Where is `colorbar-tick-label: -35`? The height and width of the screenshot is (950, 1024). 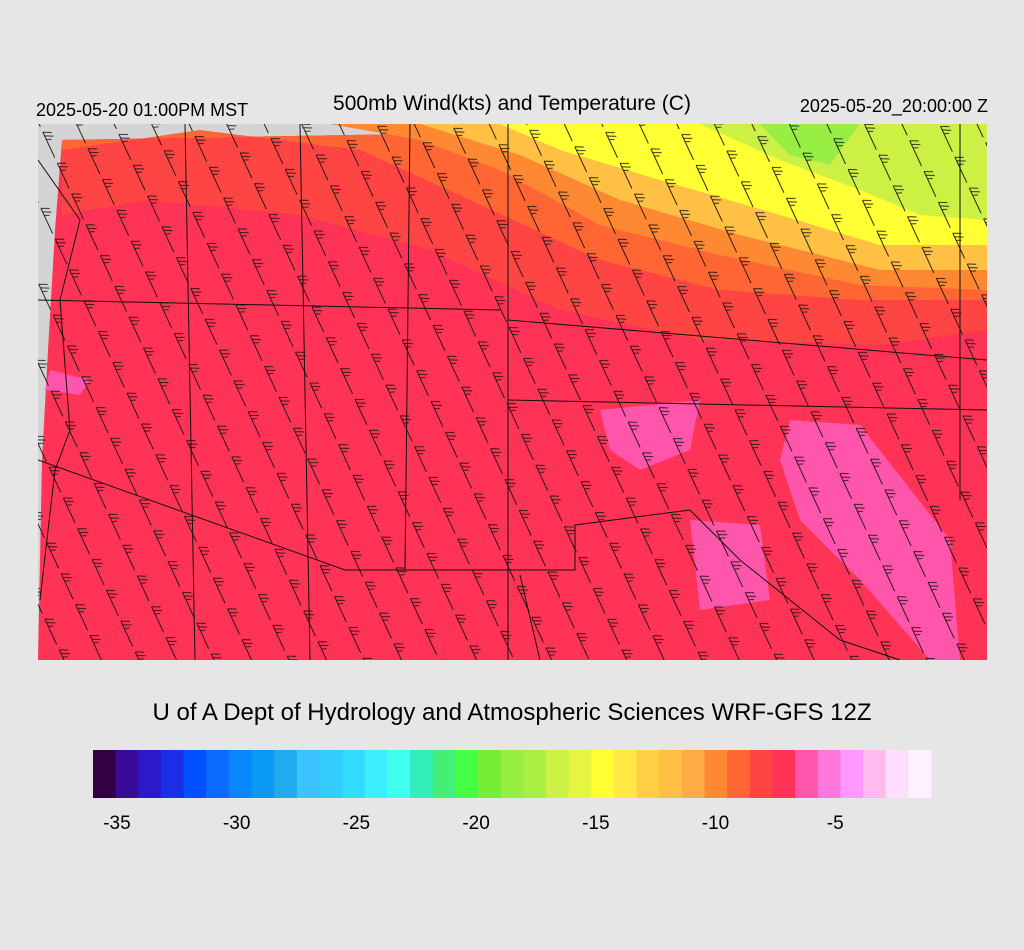 colorbar-tick-label: -35 is located at coordinates (116, 823).